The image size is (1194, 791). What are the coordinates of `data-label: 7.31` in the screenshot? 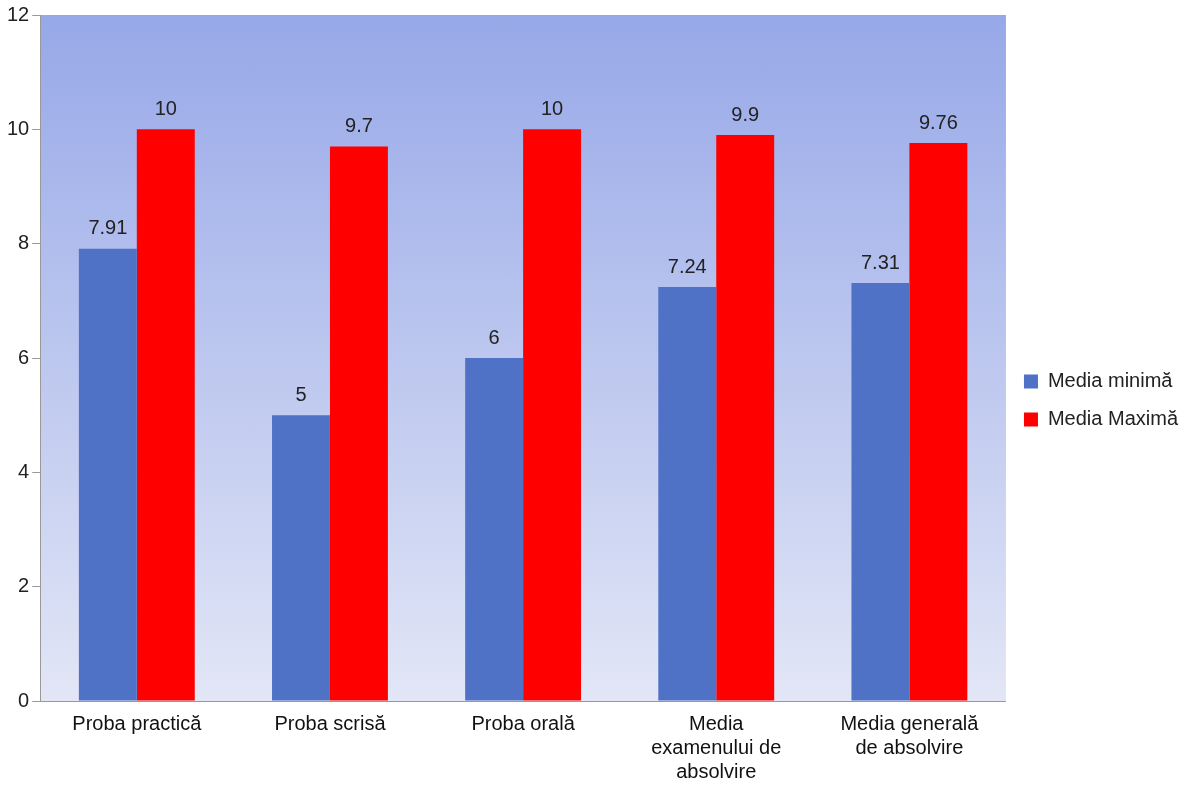 It's located at (880, 261).